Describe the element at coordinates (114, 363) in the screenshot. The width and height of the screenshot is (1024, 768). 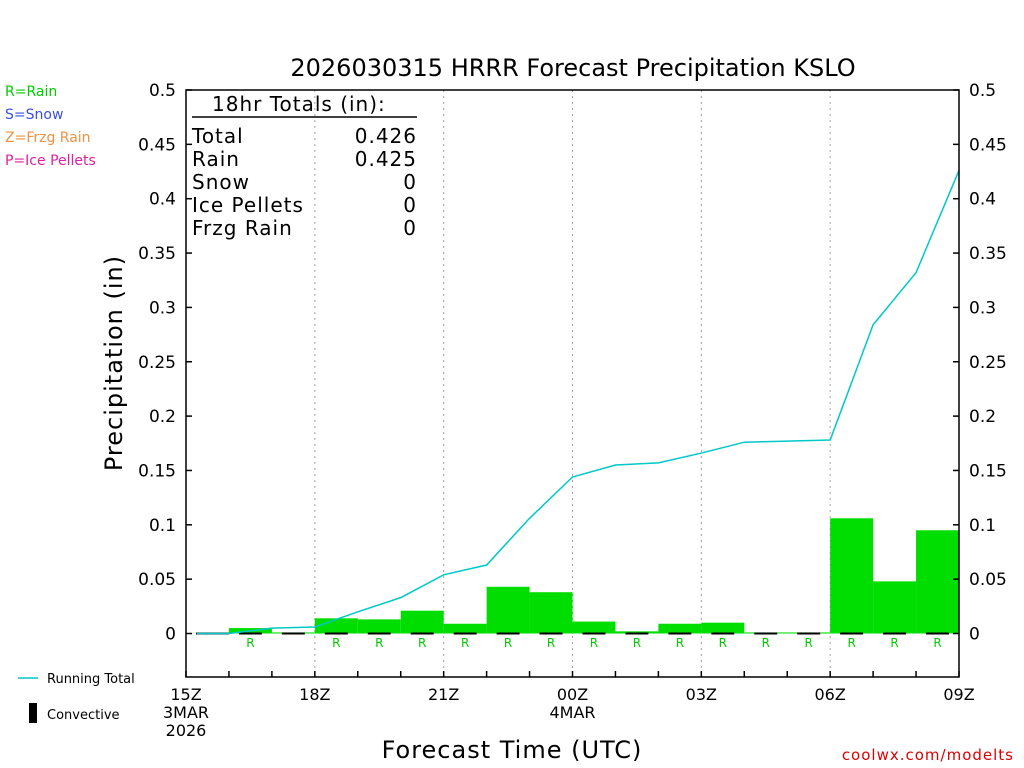
I see `y-axis-label: Precipitation (in)` at that location.